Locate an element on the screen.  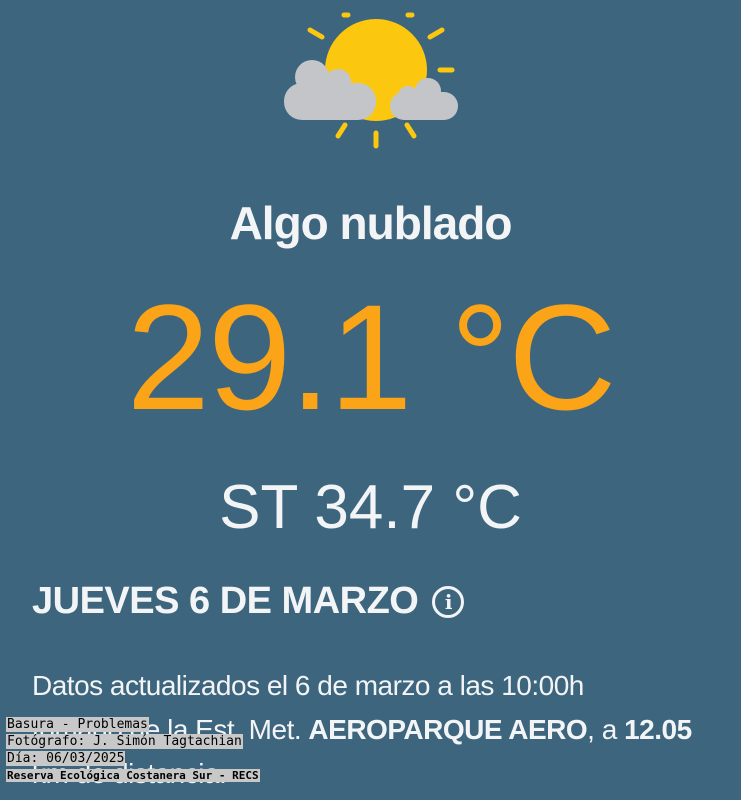
date-label: JUEVES 6 DE MARZO is located at coordinates (225, 601).